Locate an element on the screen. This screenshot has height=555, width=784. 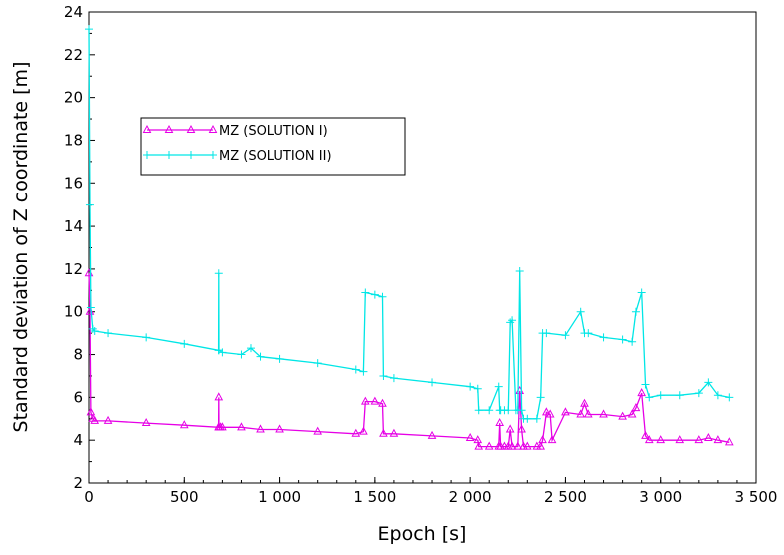
x-tick-label: 500 is located at coordinates (184, 497).